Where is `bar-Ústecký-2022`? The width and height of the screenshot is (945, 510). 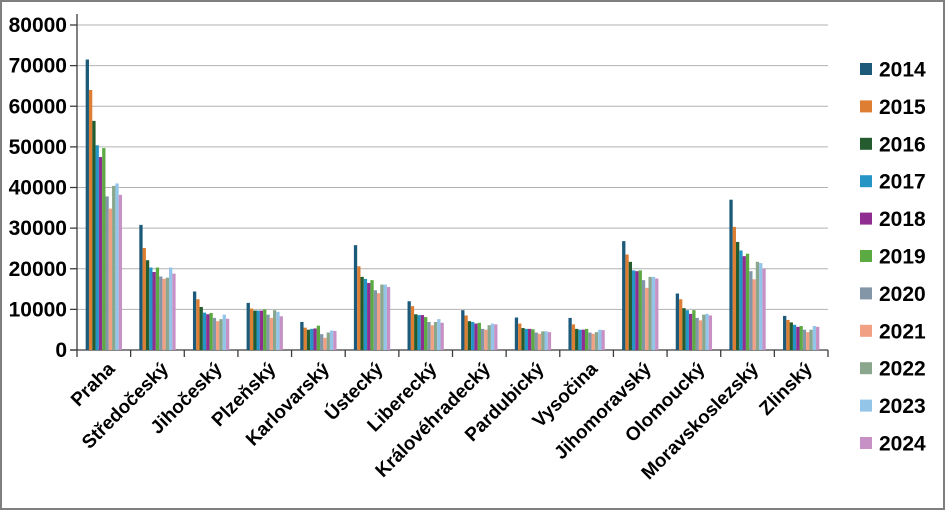 bar-Ústecký-2022 is located at coordinates (382, 317).